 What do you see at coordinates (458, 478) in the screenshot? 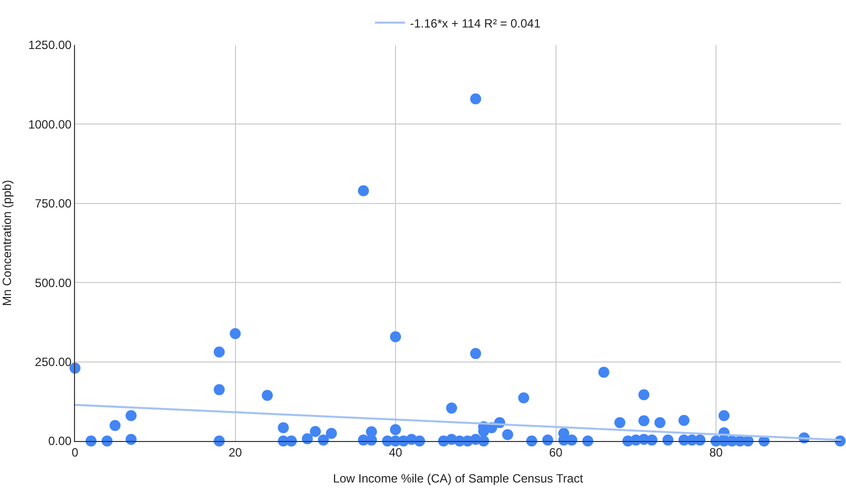
I see `x-axis-title: Low Income %ile (CA) of Sample Census Tract` at bounding box center [458, 478].